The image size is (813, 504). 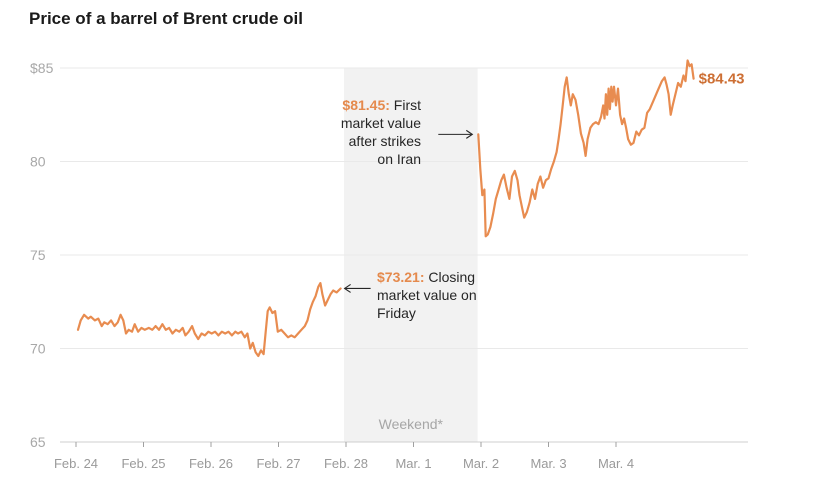 I want to click on y-tick-label: 80, so click(x=38, y=162).